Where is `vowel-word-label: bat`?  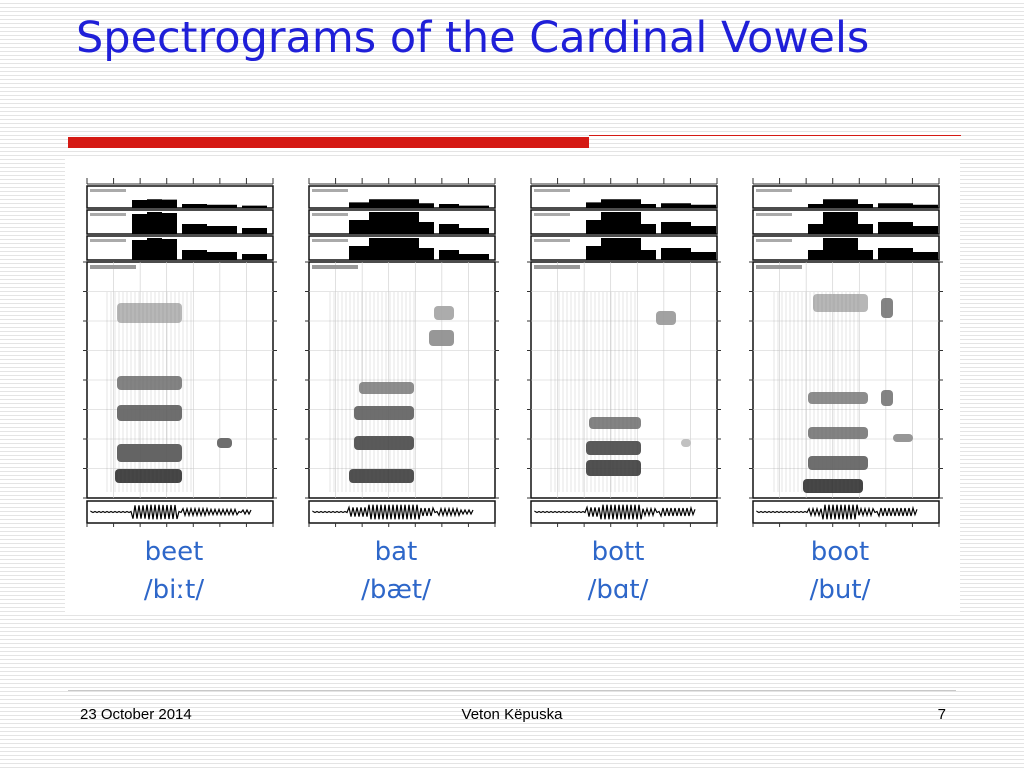
vowel-word-label: bat is located at coordinates (396, 552).